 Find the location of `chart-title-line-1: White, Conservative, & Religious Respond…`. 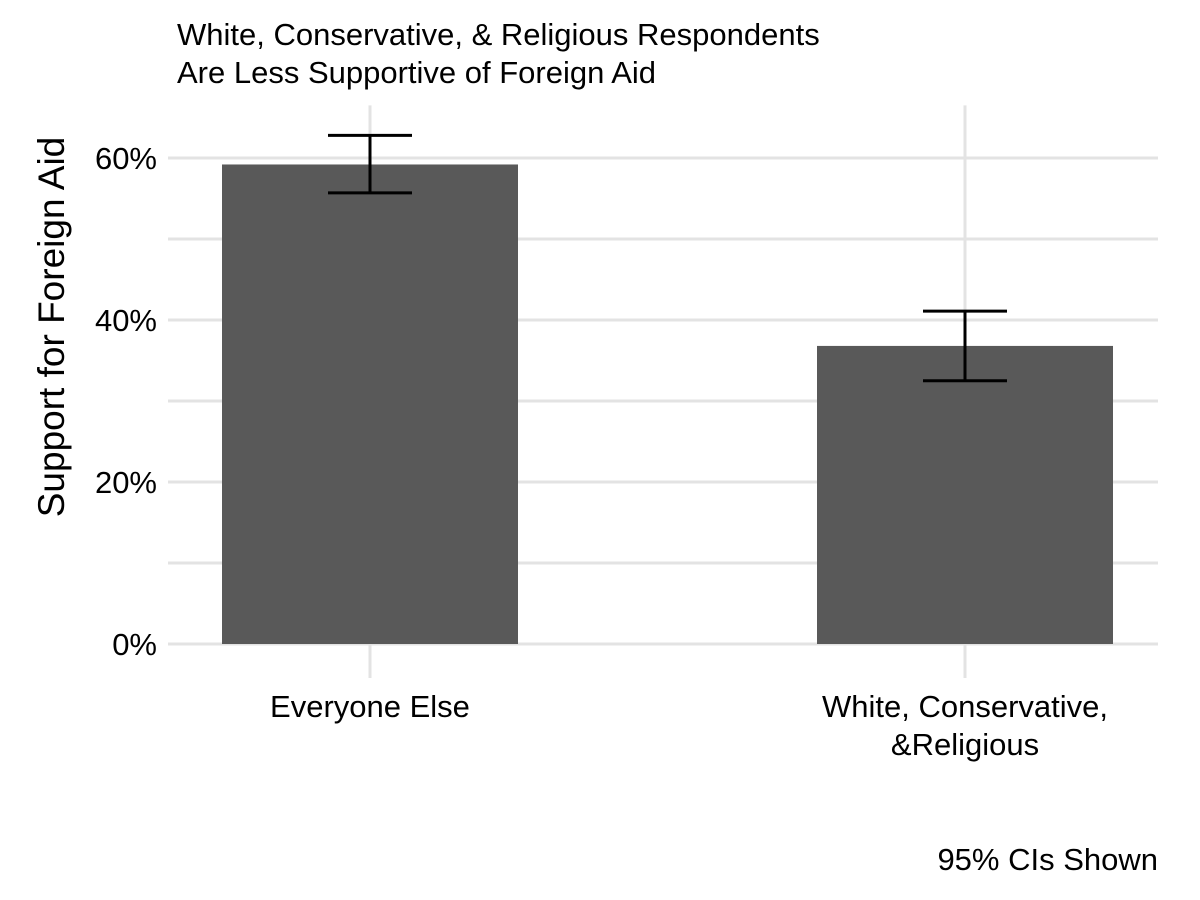

chart-title-line-1: White, Conservative, & Religious Respond… is located at coordinates (498, 34).